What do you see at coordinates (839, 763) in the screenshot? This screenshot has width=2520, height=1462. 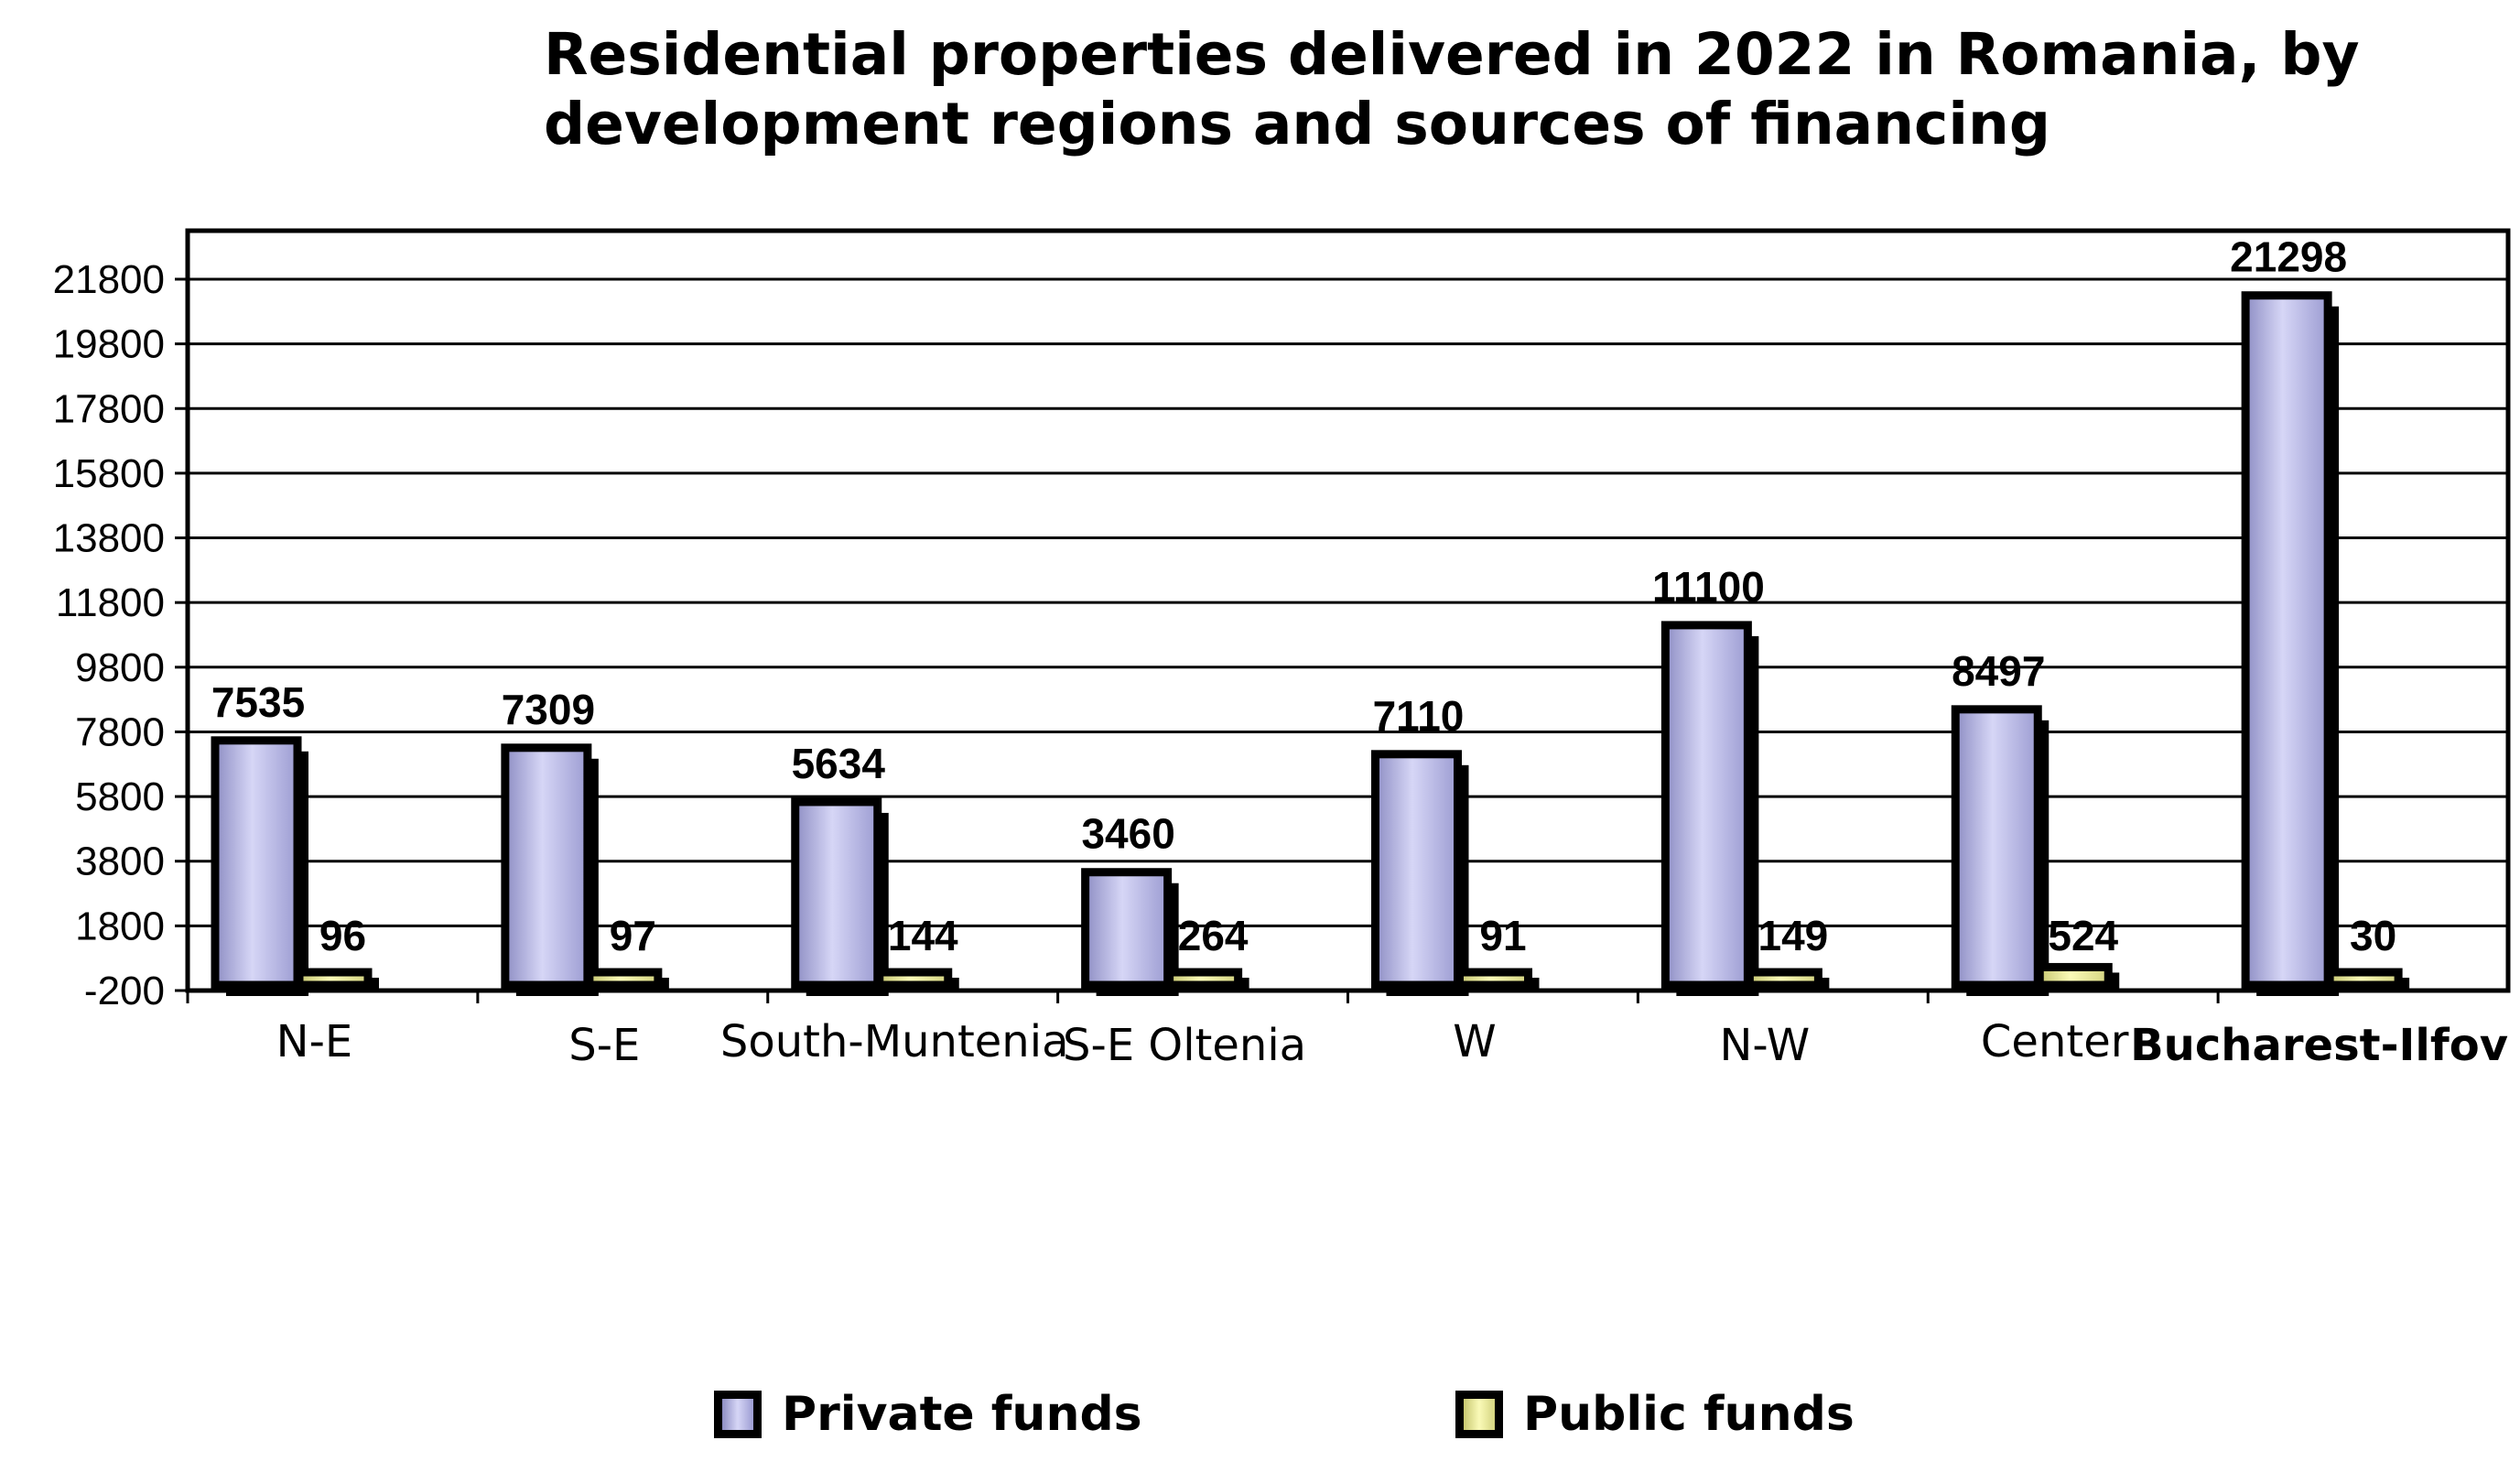 I see `data-label-private: 5634` at bounding box center [839, 763].